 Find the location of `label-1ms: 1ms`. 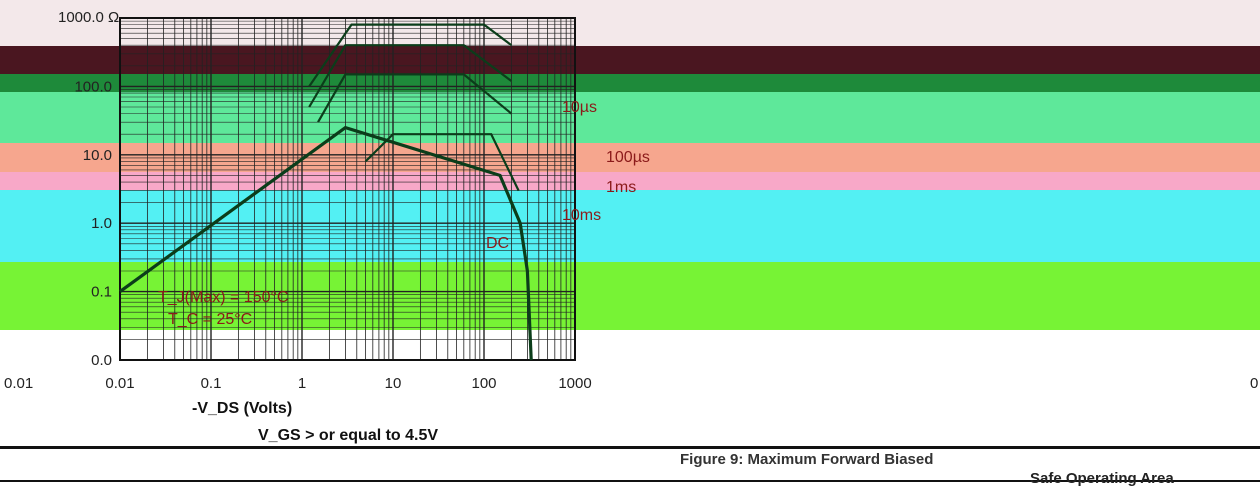

label-1ms: 1ms is located at coordinates (621, 187).